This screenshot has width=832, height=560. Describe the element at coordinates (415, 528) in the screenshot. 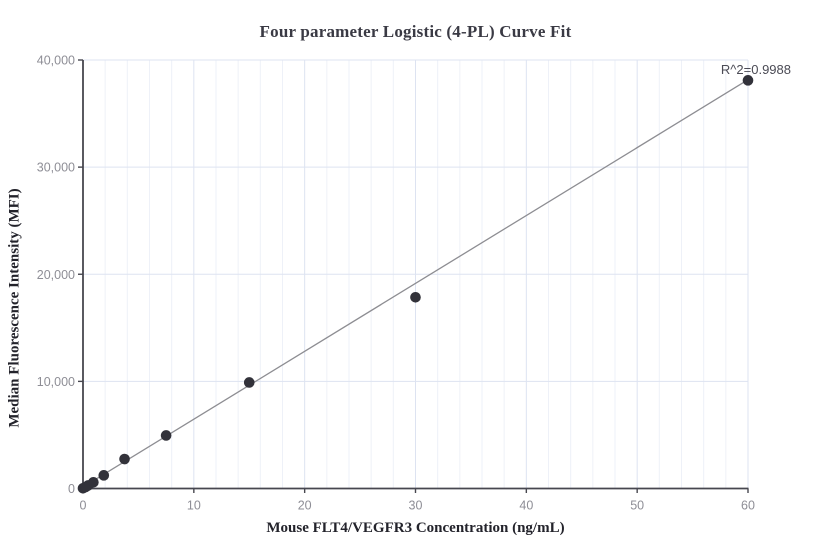

I see `x-axis-label: Mouse FLT4/VEGFR3 Concentration (ng/mL)` at that location.